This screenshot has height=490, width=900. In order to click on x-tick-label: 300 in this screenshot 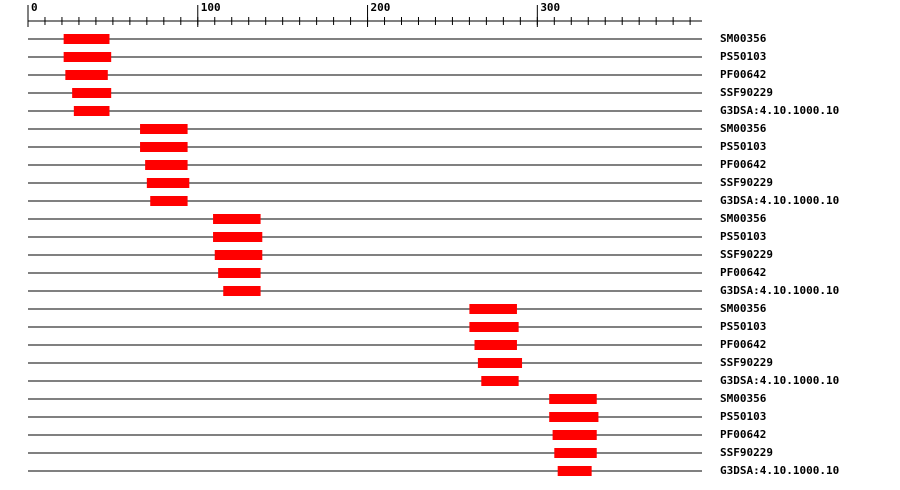, I will do `click(550, 7)`.